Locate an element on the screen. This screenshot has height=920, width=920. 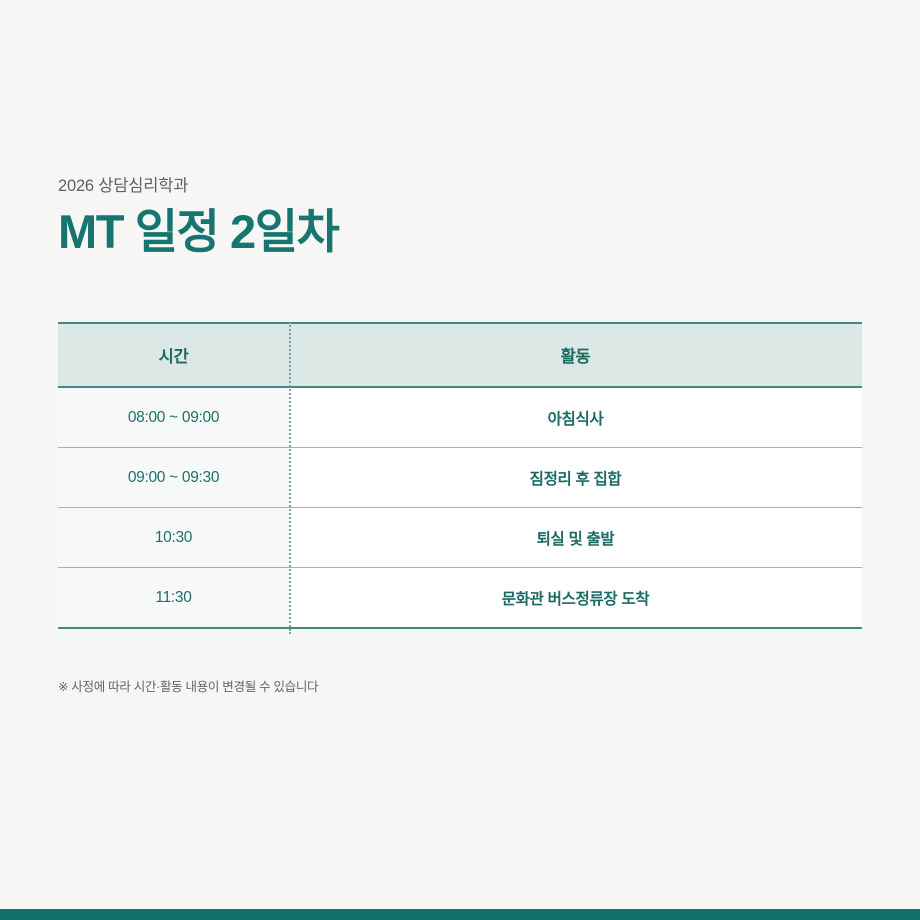
cell-time: 08:00 ~ 09:00 is located at coordinates (173, 417).